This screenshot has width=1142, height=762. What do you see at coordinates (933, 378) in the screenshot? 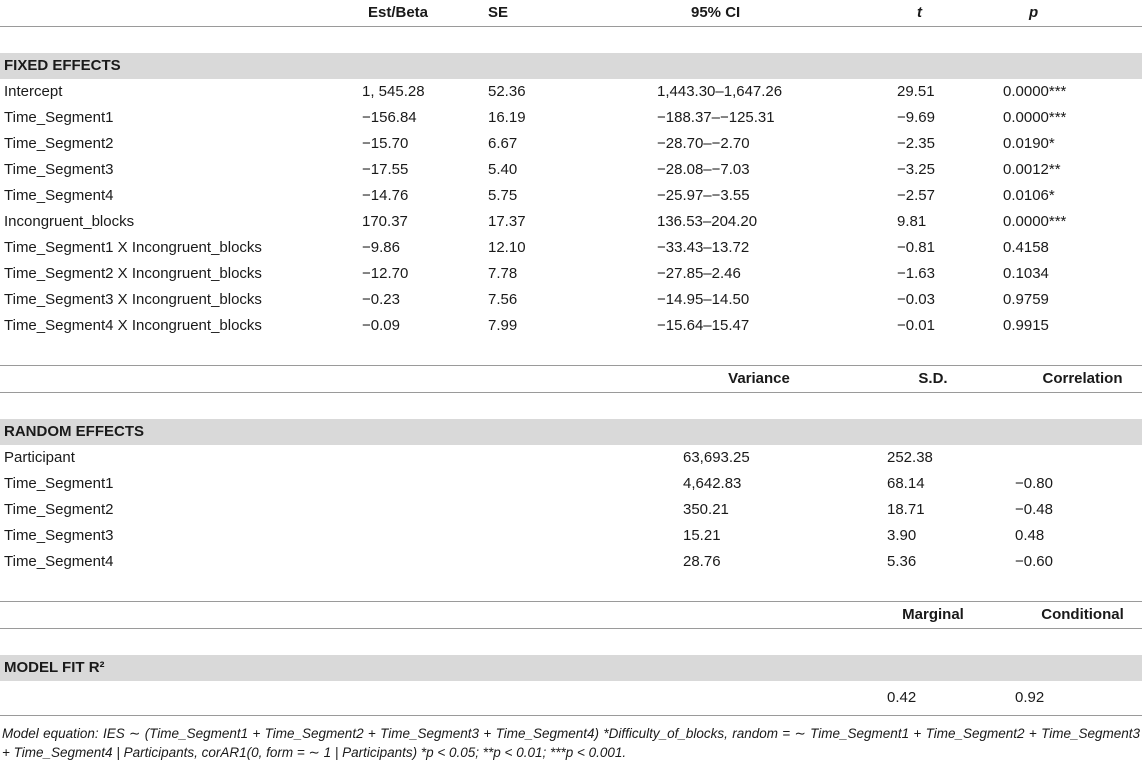
I see `header-sd: S.D.` at bounding box center [933, 378].